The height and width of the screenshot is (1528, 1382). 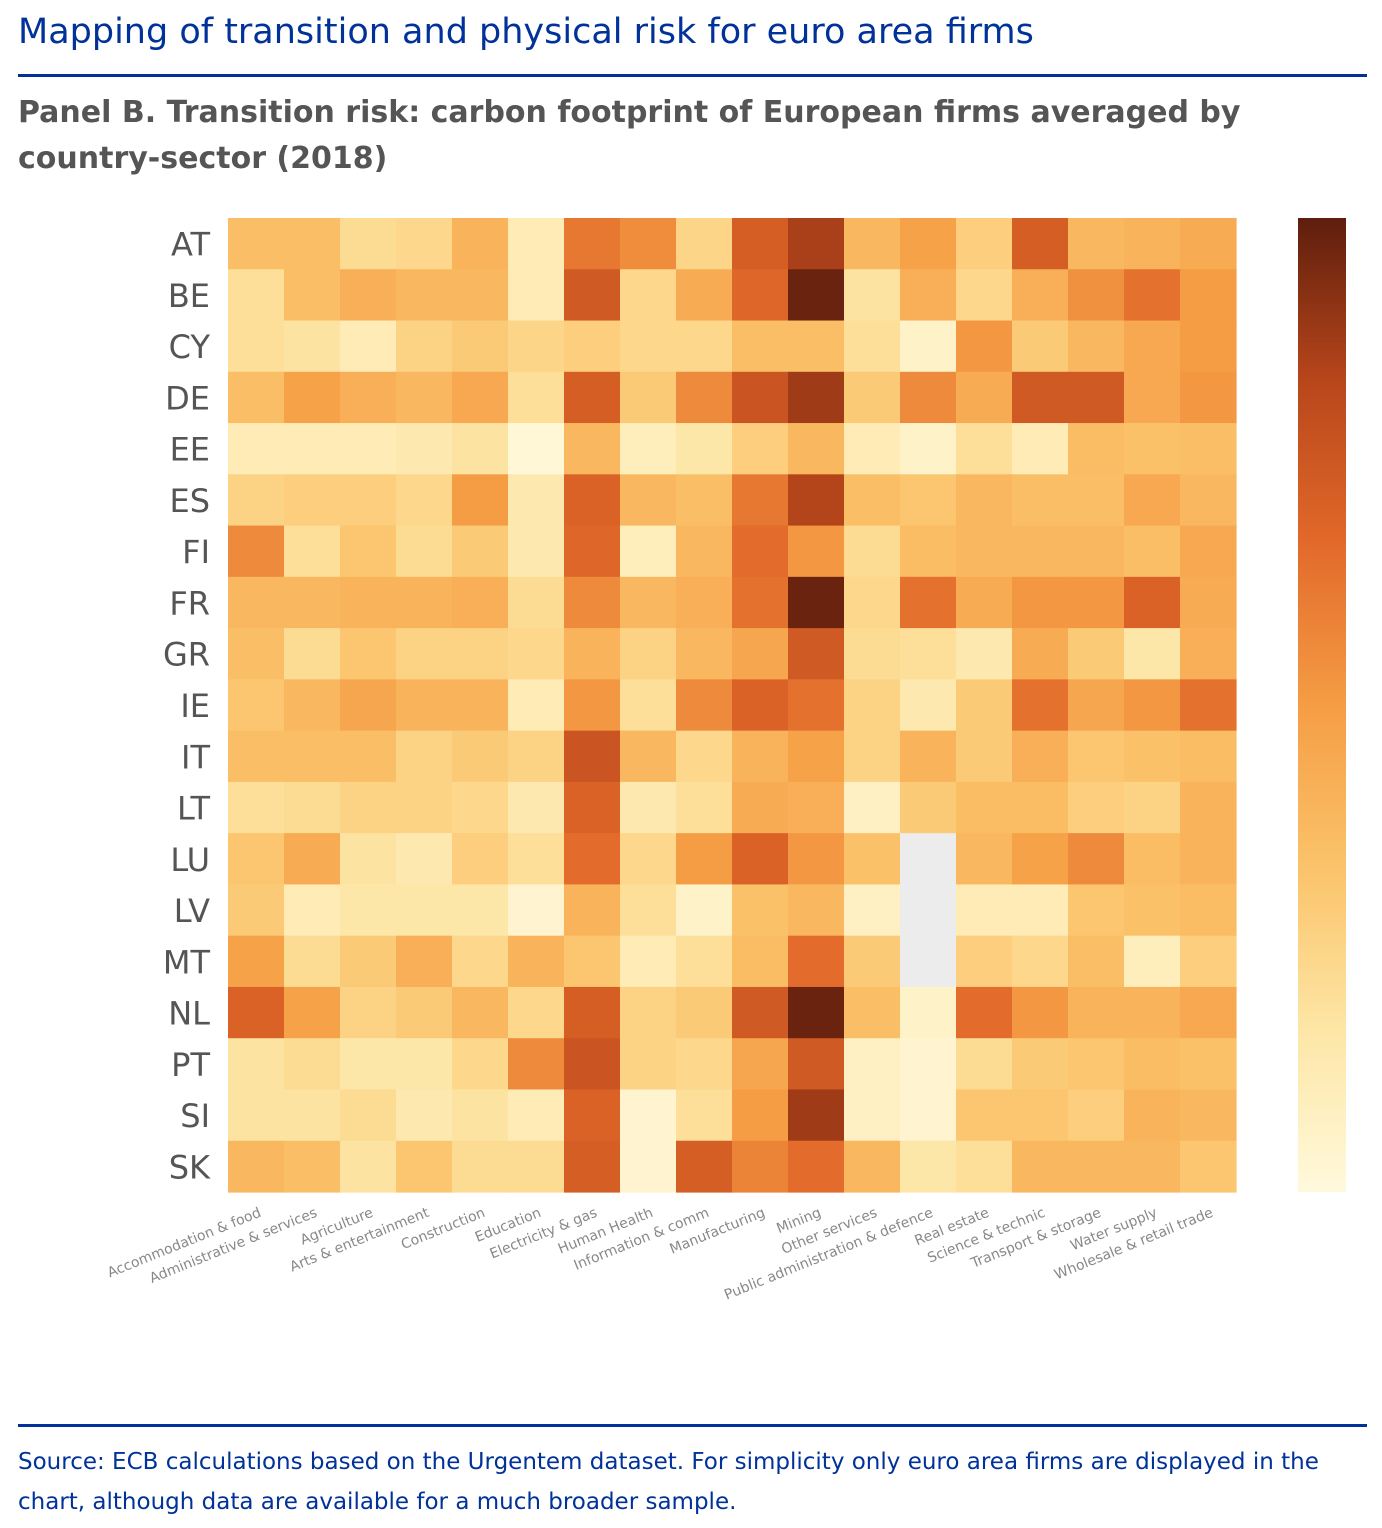 What do you see at coordinates (190, 347) in the screenshot?
I see `y-tick-label: CY` at bounding box center [190, 347].